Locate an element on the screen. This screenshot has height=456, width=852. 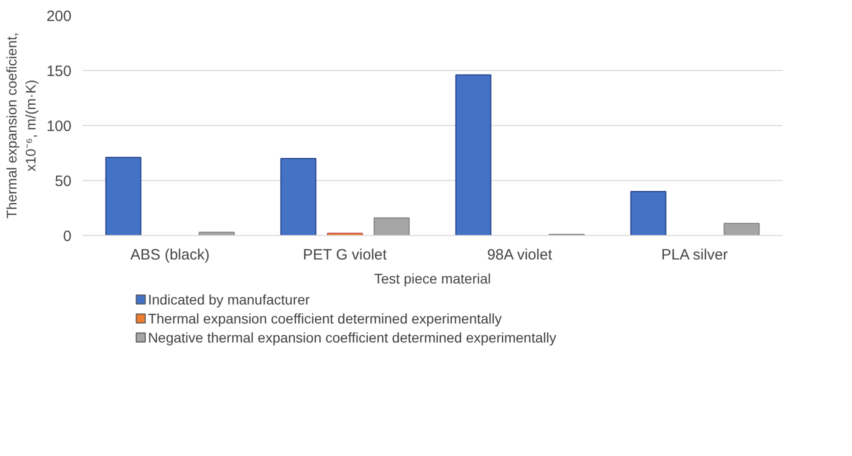
y-tick-label: 50 is located at coordinates (63, 181).